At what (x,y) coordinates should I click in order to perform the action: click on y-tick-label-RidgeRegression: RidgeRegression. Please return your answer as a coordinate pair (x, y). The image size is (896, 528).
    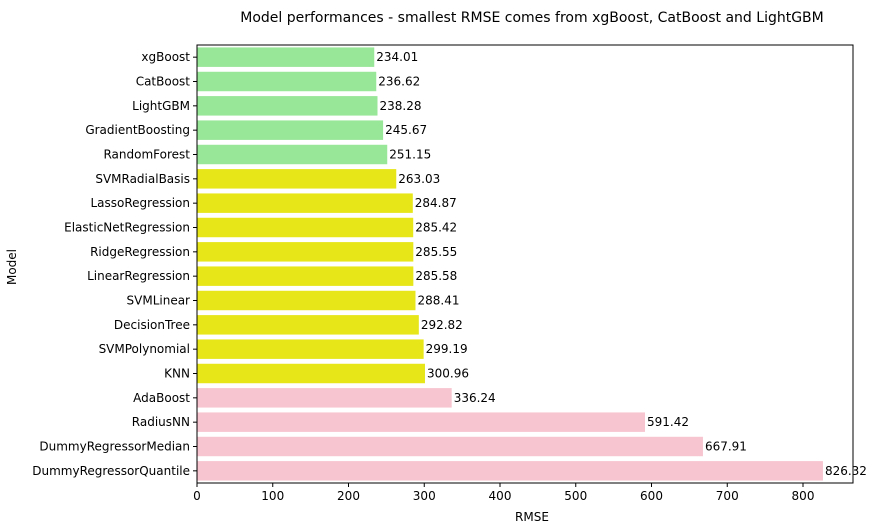
    Looking at the image, I should click on (140, 252).